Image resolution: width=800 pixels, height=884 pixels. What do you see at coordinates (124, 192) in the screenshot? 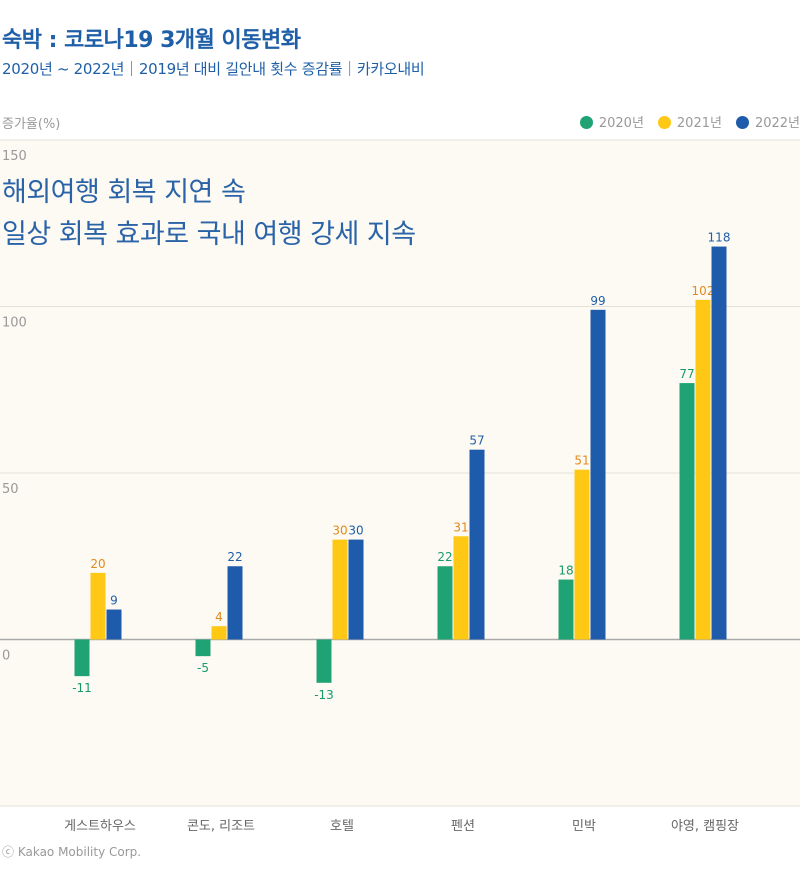
I see `annotation-line-1: 해외여행 회복 지연 속` at bounding box center [124, 192].